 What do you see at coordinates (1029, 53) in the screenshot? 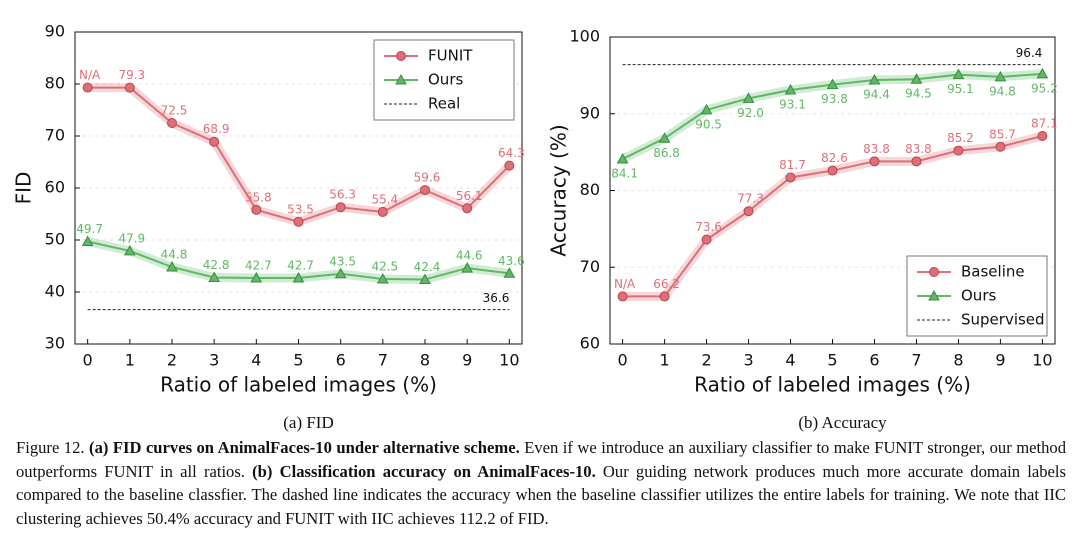
I see `reference-label: 96.4` at bounding box center [1029, 53].